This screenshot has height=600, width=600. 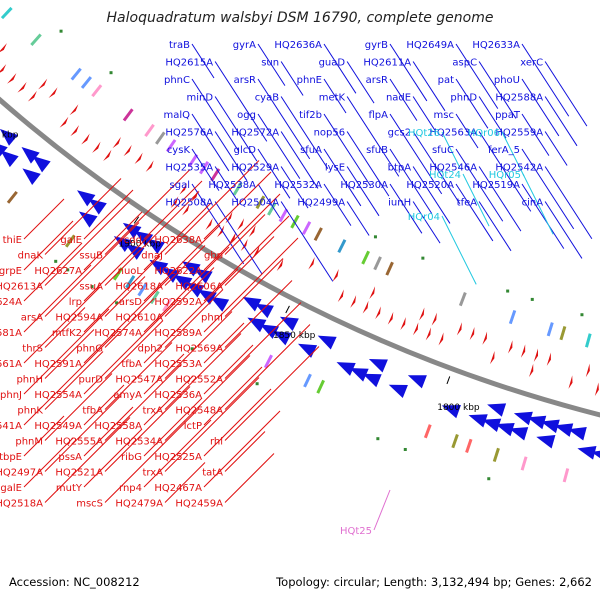 What do you see at coordinates (335, 168) in the screenshot?
I see `forward-gene-label: lysE` at bounding box center [335, 168].